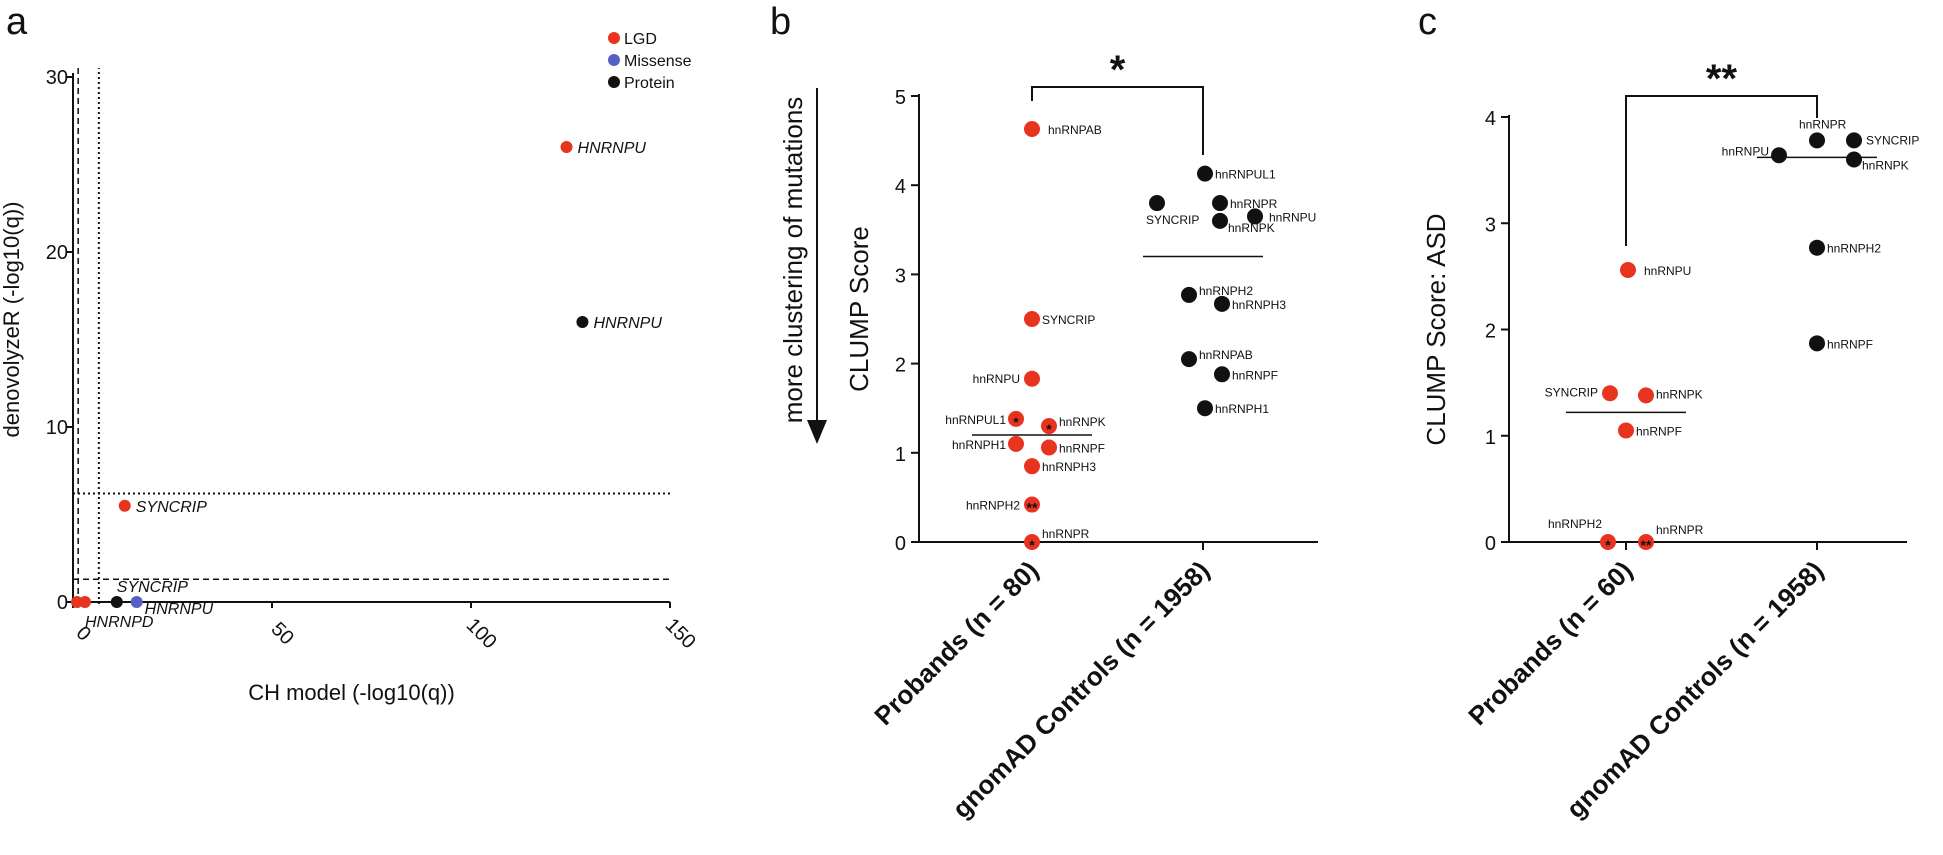 This screenshot has height=855, width=1943. Describe the element at coordinates (817, 432) in the screenshot. I see `arrow-head` at that location.